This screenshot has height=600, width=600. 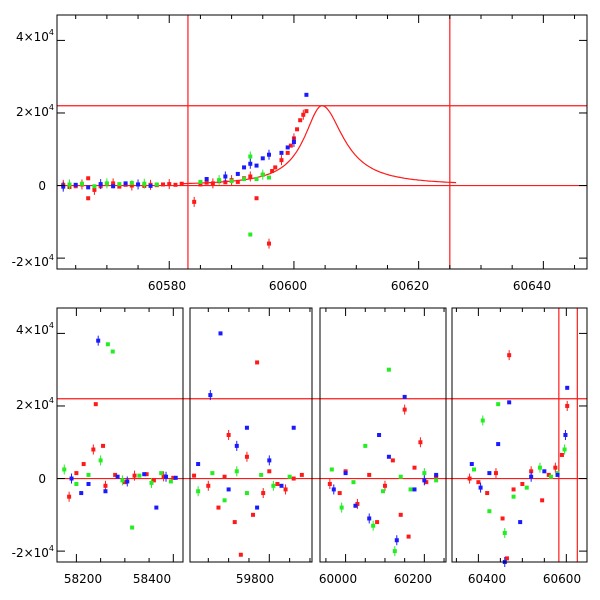 I want to click on y-tick-label: -2×10⁴, so click(x=33, y=261).